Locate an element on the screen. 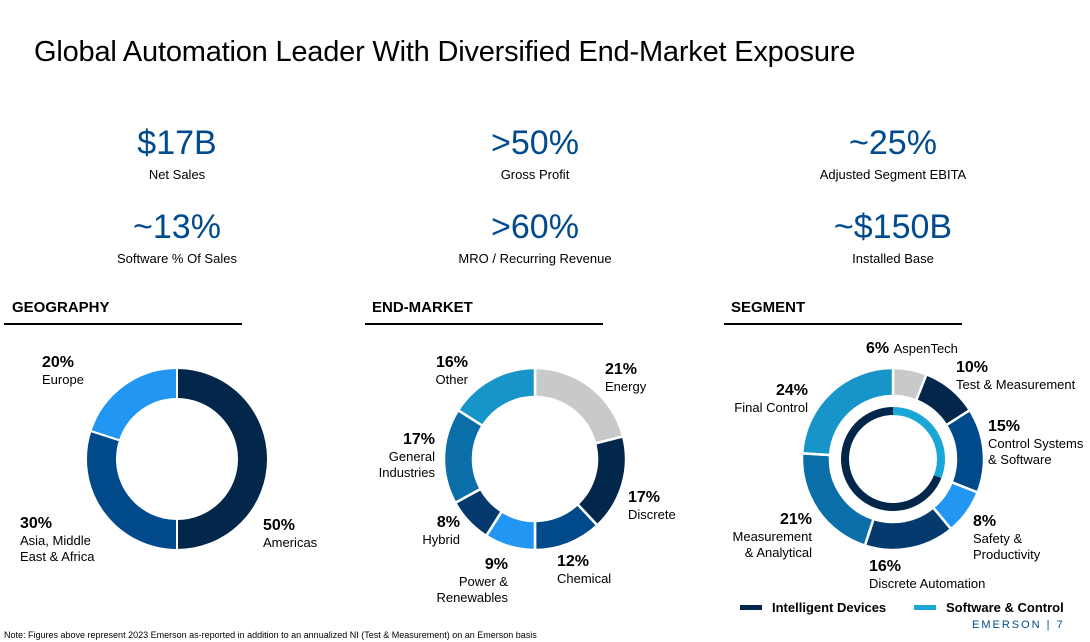 The height and width of the screenshot is (642, 1090). kpi-value: ~$150B is located at coordinates (893, 227).